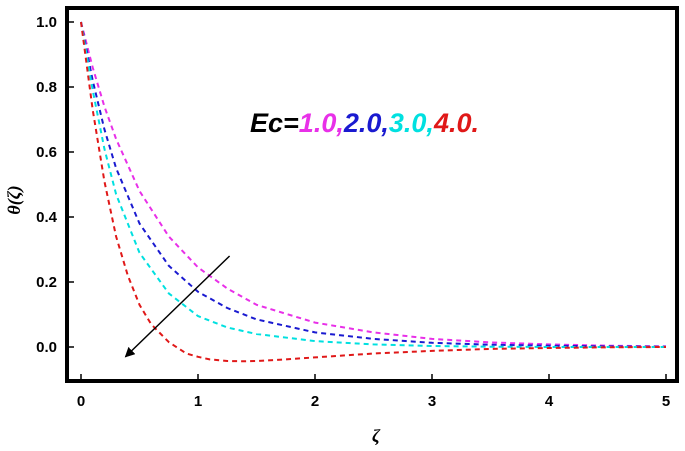  Describe the element at coordinates (376, 436) in the screenshot. I see `x-axis-label: ζ` at that location.